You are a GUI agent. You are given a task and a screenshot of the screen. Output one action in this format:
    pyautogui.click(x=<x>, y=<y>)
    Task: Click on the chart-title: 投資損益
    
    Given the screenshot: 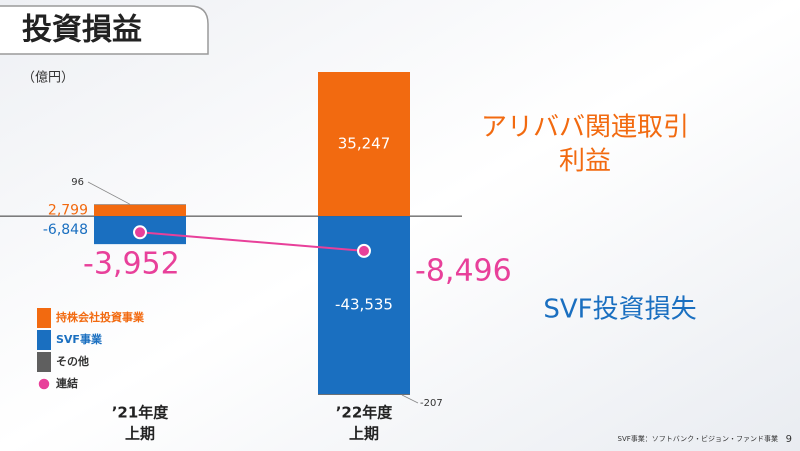 What is the action you would take?
    pyautogui.click(x=82, y=30)
    